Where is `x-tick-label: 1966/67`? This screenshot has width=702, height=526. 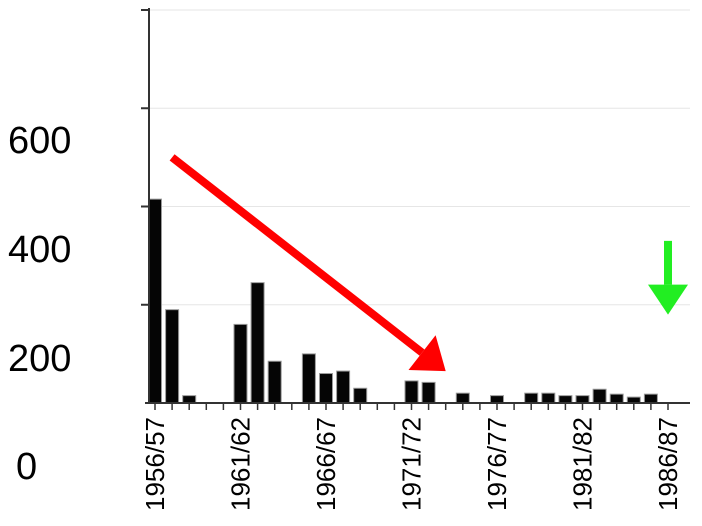
x-tick-label: 1966/67 is located at coordinates (326, 464).